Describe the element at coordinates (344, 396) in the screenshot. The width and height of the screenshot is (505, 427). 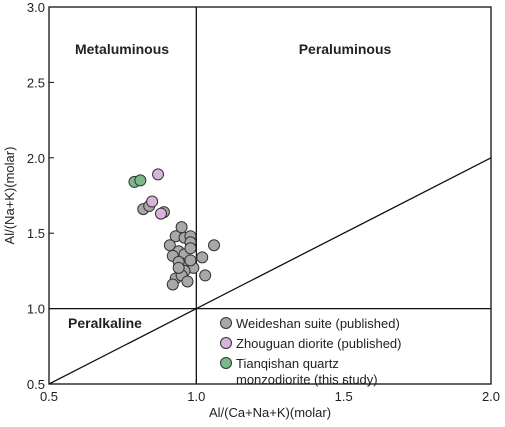
I see `x-tick-label: 1.5` at that location.